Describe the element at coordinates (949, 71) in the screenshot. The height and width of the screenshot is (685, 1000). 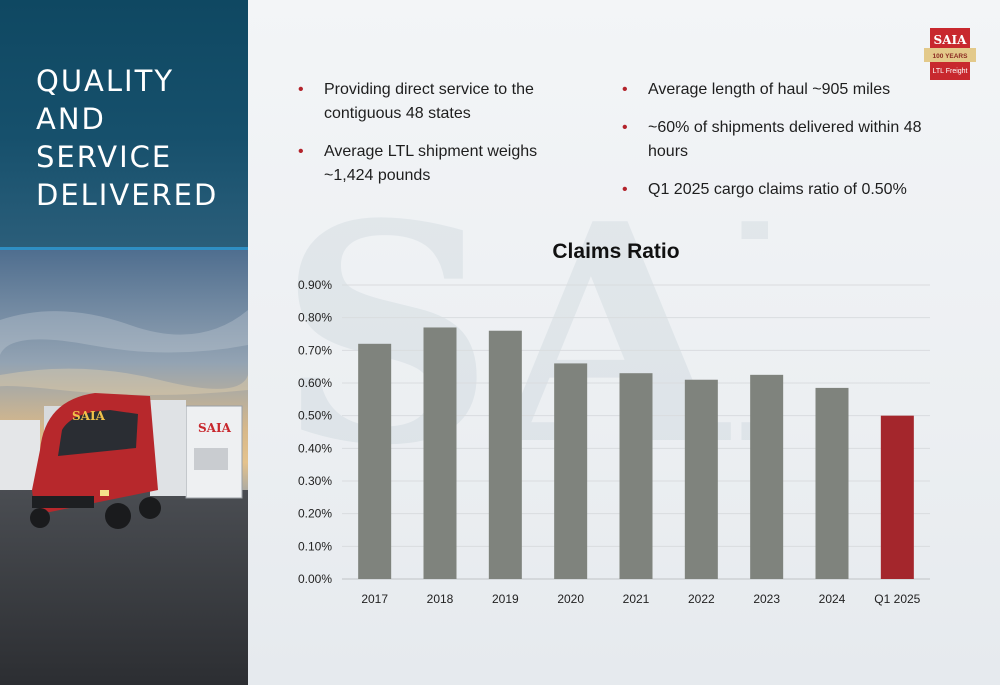
I see `logo-tagline: LTL Freight` at that location.